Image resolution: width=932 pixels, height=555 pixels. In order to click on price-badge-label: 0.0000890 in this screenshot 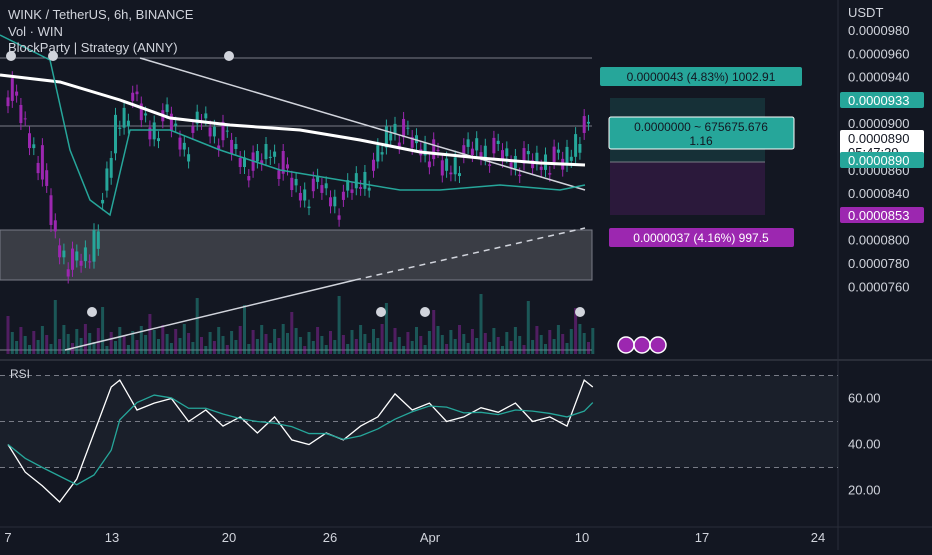, I will do `click(878, 160)`.